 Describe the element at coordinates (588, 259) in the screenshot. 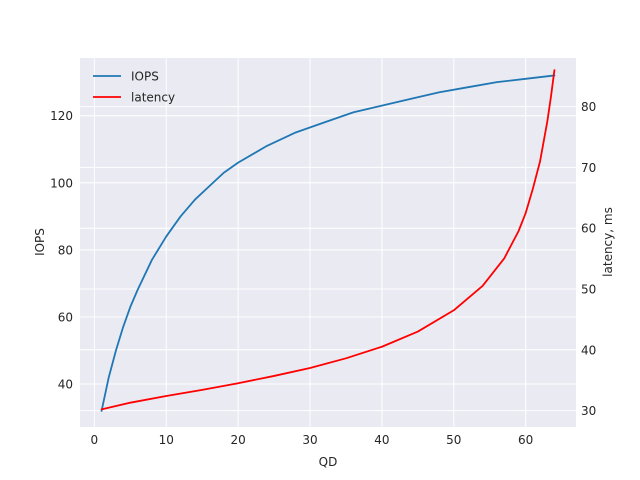

I see `y2-axis-ticks: 30 40 50 60 70 80` at that location.